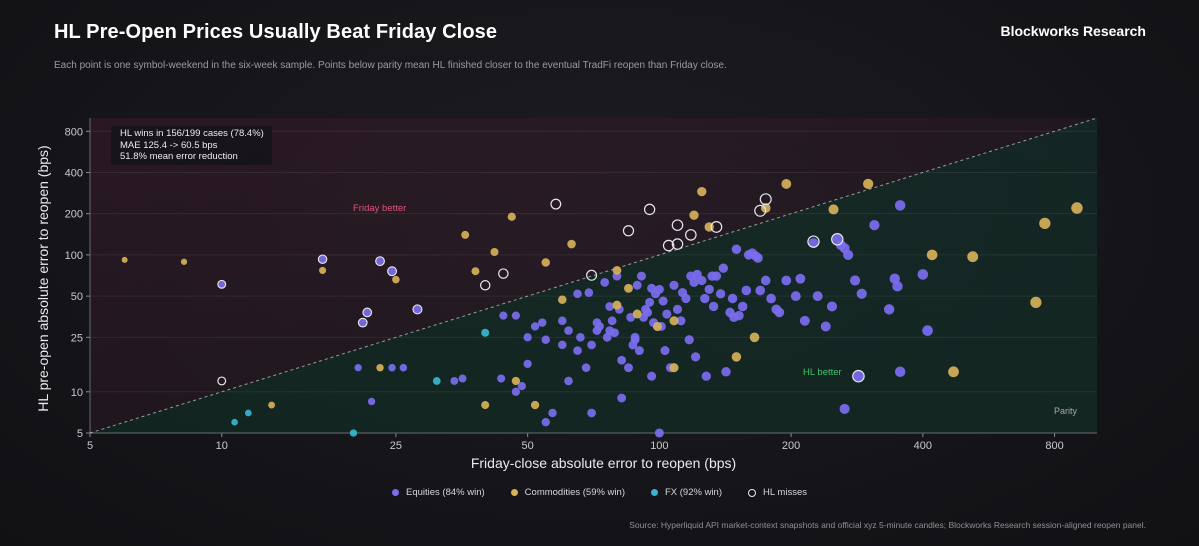 The width and height of the screenshot is (1199, 546). I want to click on legend-misses: HL misses, so click(777, 492).